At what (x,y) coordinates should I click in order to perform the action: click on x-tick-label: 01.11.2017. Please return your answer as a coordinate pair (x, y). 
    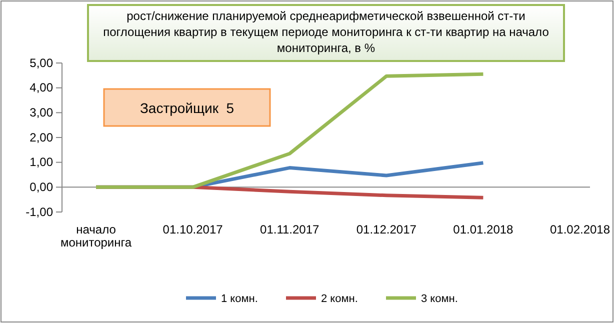
    Looking at the image, I should click on (290, 229).